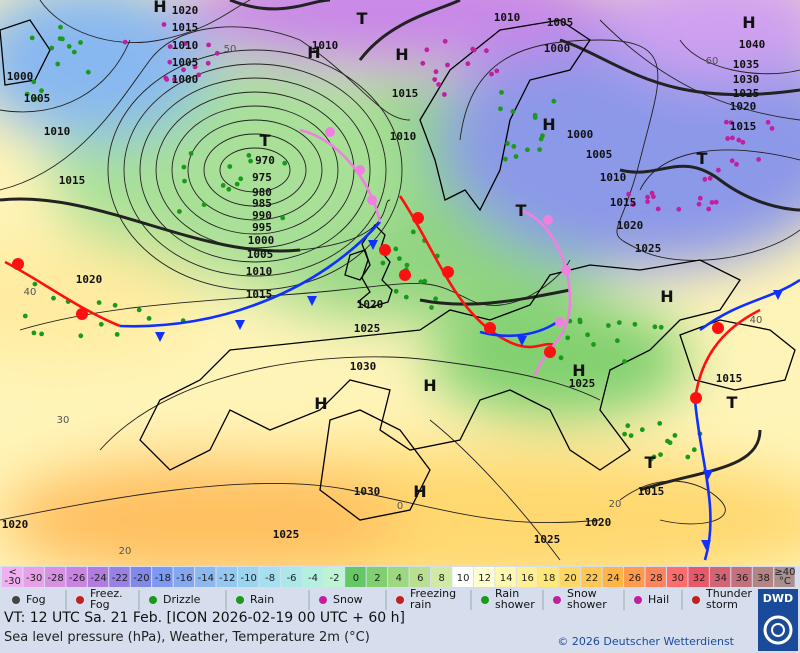 Image resolution: width=800 pixels, height=653 pixels. I want to click on legend-label: rain, so click(420, 604).